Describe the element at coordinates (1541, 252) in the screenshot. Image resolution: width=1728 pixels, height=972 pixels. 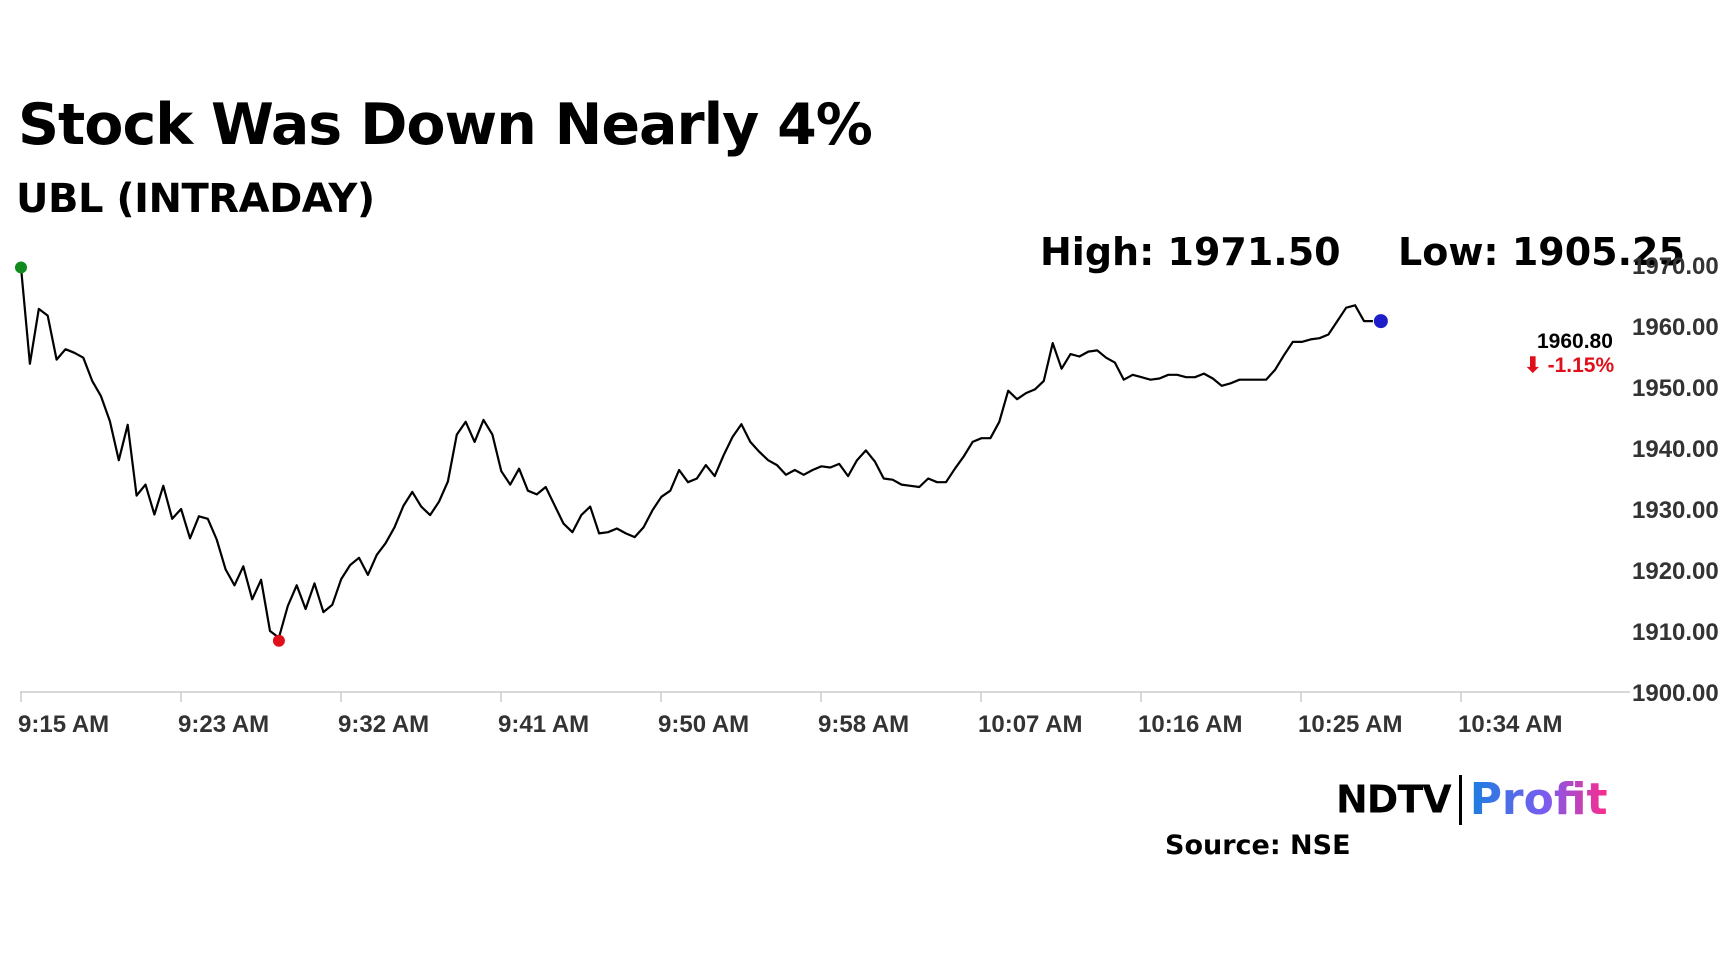
I see `low-label: Low: 1905.25` at that location.